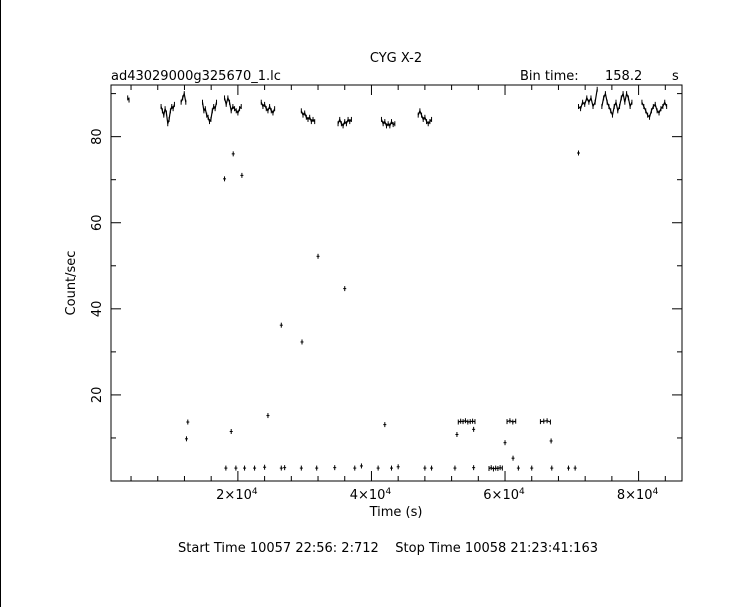 This screenshot has height=607, width=743. What do you see at coordinates (504, 495) in the screenshot?
I see `x-tick-label: 6×104` at bounding box center [504, 495].